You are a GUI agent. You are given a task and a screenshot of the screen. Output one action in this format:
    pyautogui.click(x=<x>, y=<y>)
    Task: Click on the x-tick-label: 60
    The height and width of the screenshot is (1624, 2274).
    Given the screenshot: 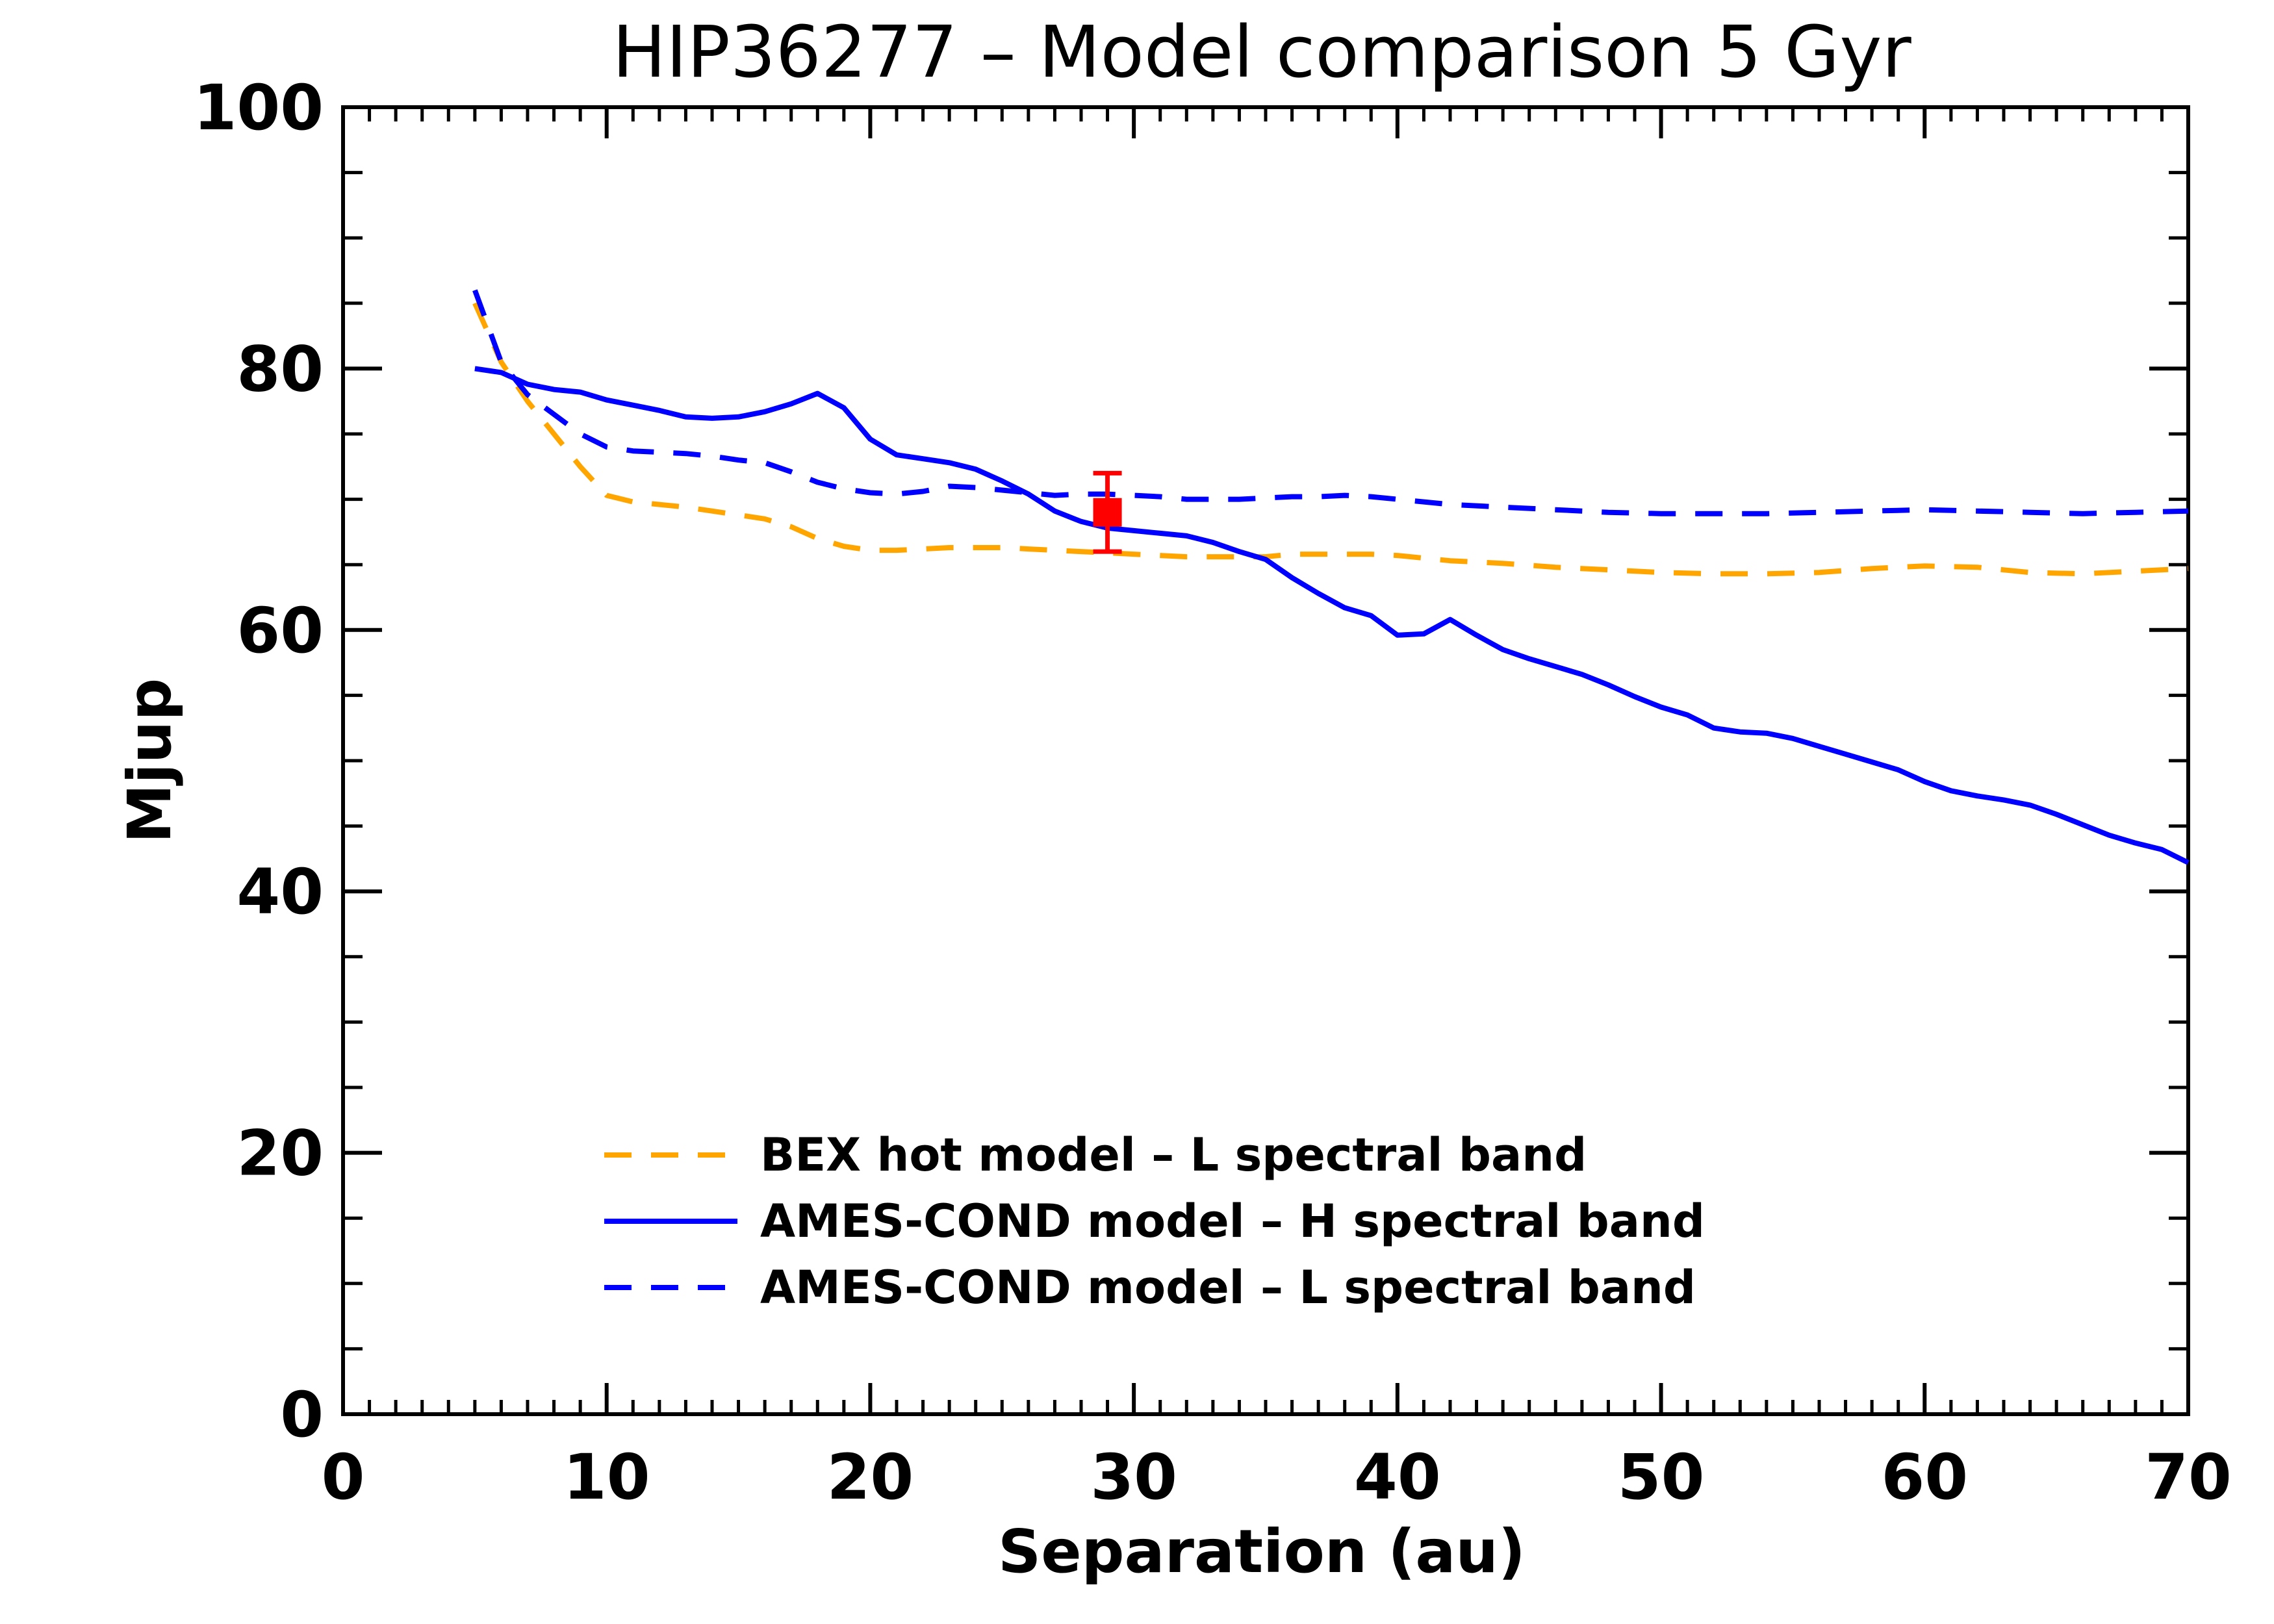 What is the action you would take?
    pyautogui.click(x=1924, y=1477)
    